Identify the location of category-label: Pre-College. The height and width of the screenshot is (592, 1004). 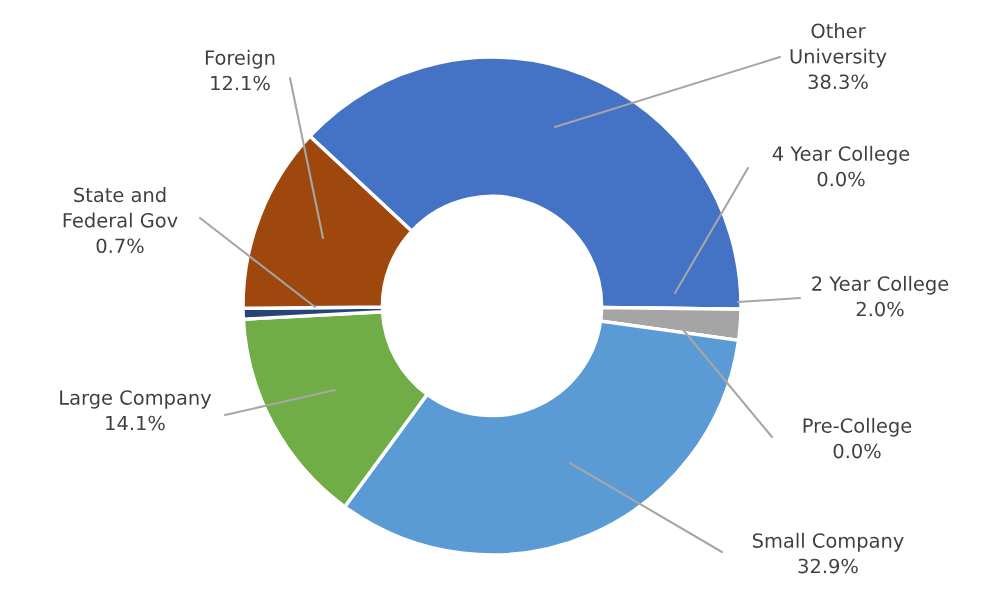
(857, 427).